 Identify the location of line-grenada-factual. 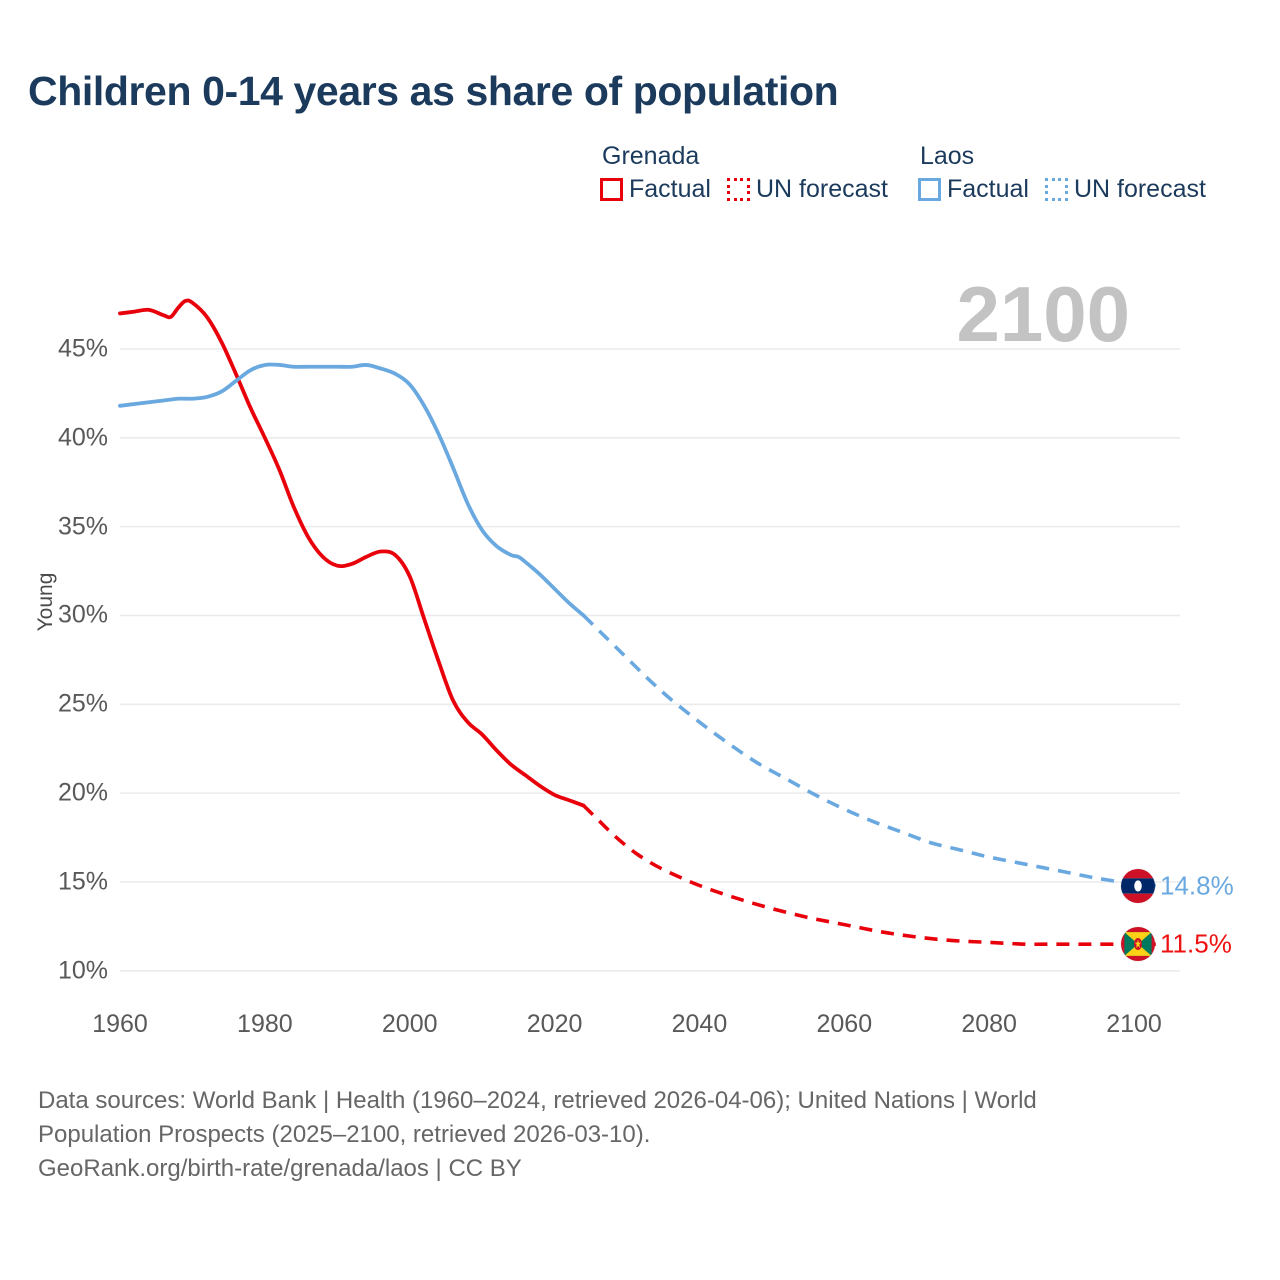
(352, 553).